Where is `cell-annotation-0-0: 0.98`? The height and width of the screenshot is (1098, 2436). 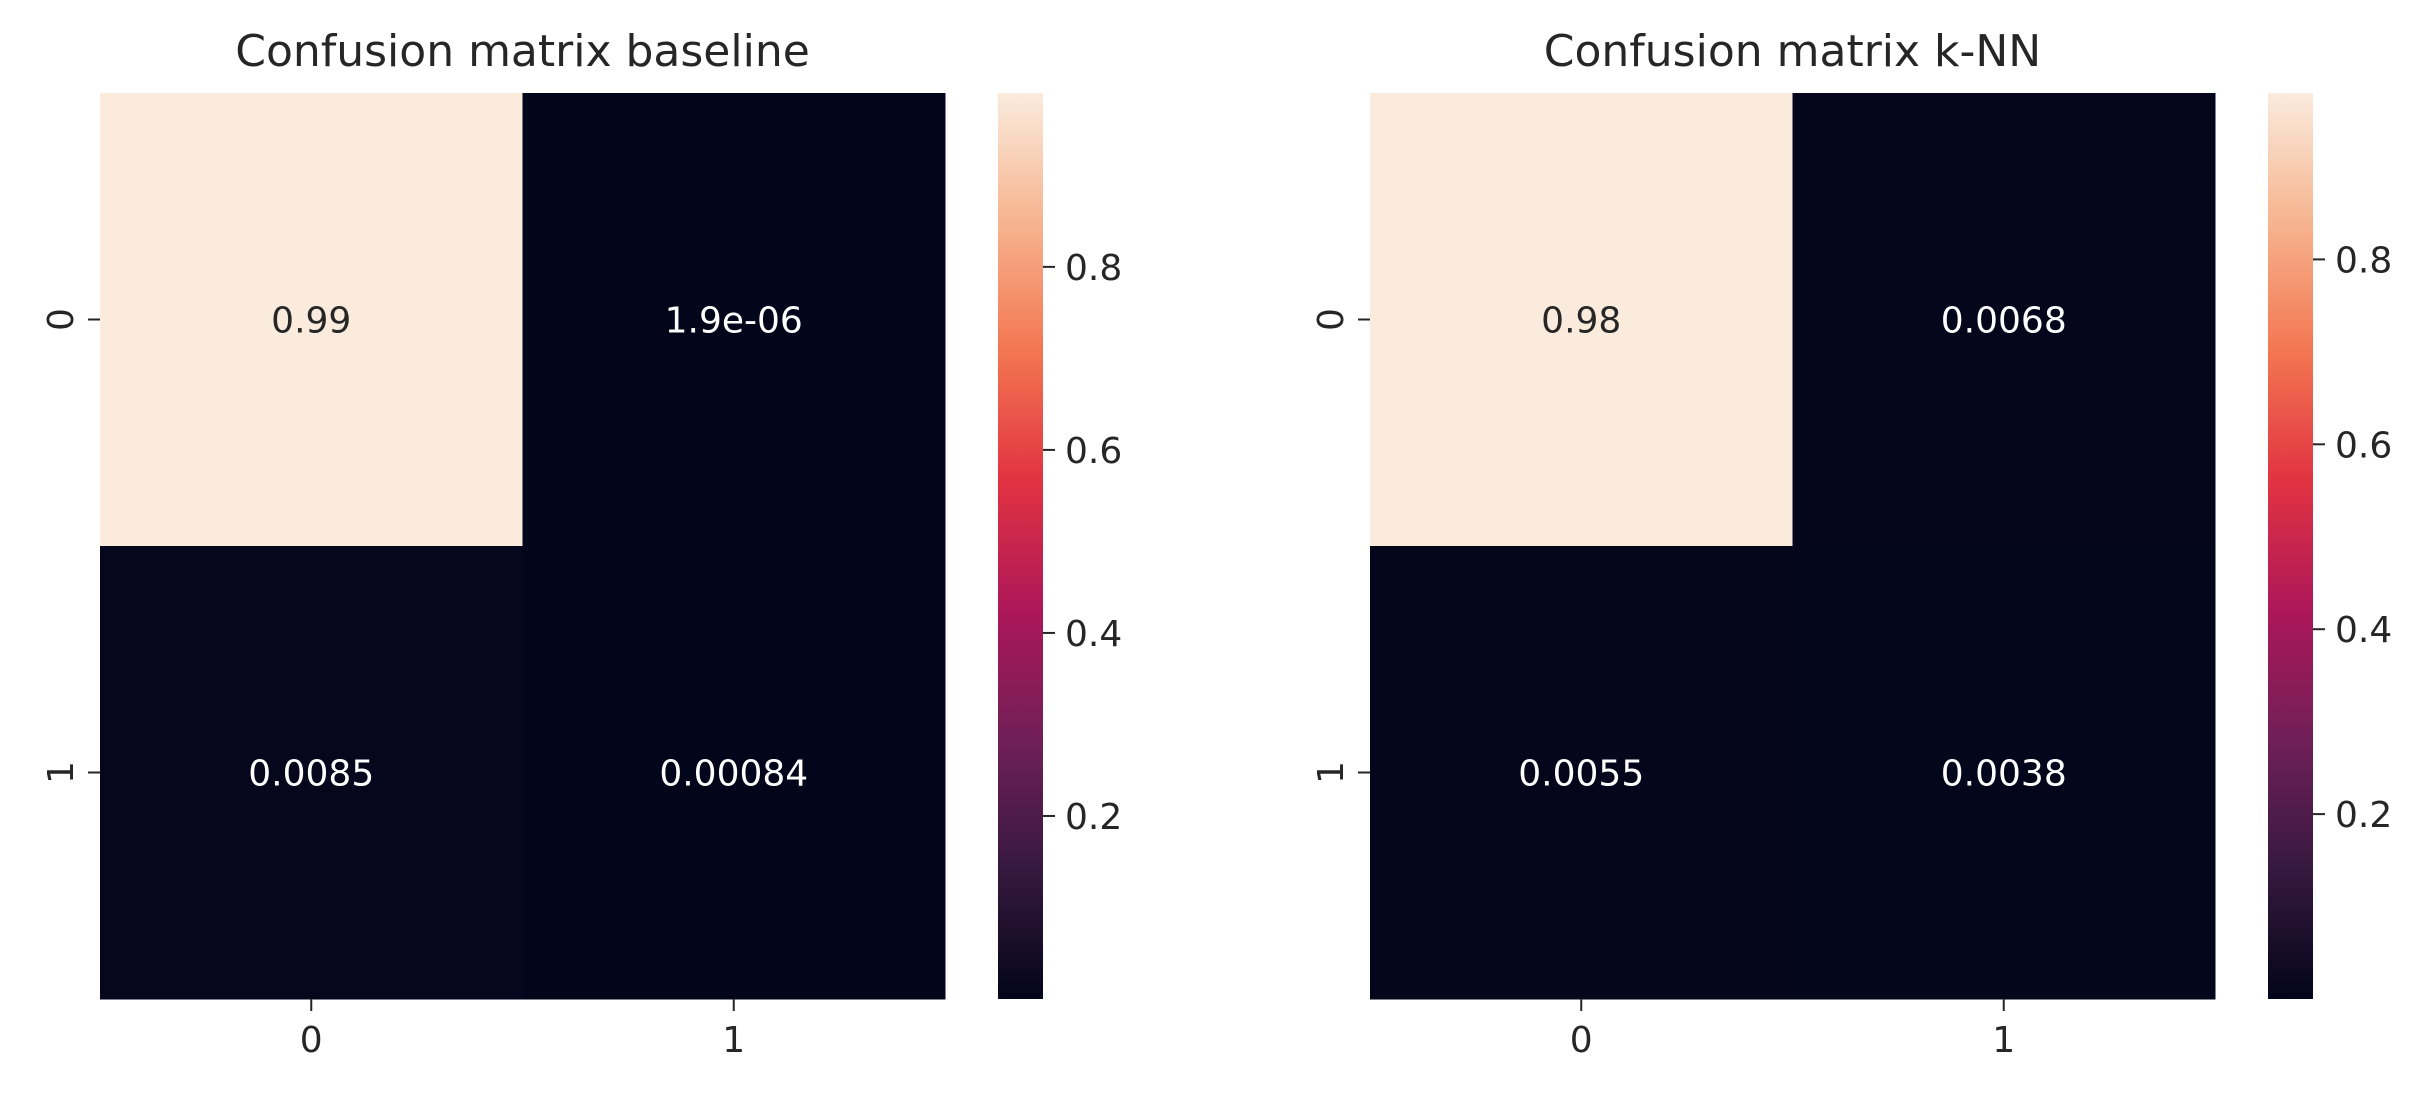
cell-annotation-0-0: 0.98 is located at coordinates (1581, 321).